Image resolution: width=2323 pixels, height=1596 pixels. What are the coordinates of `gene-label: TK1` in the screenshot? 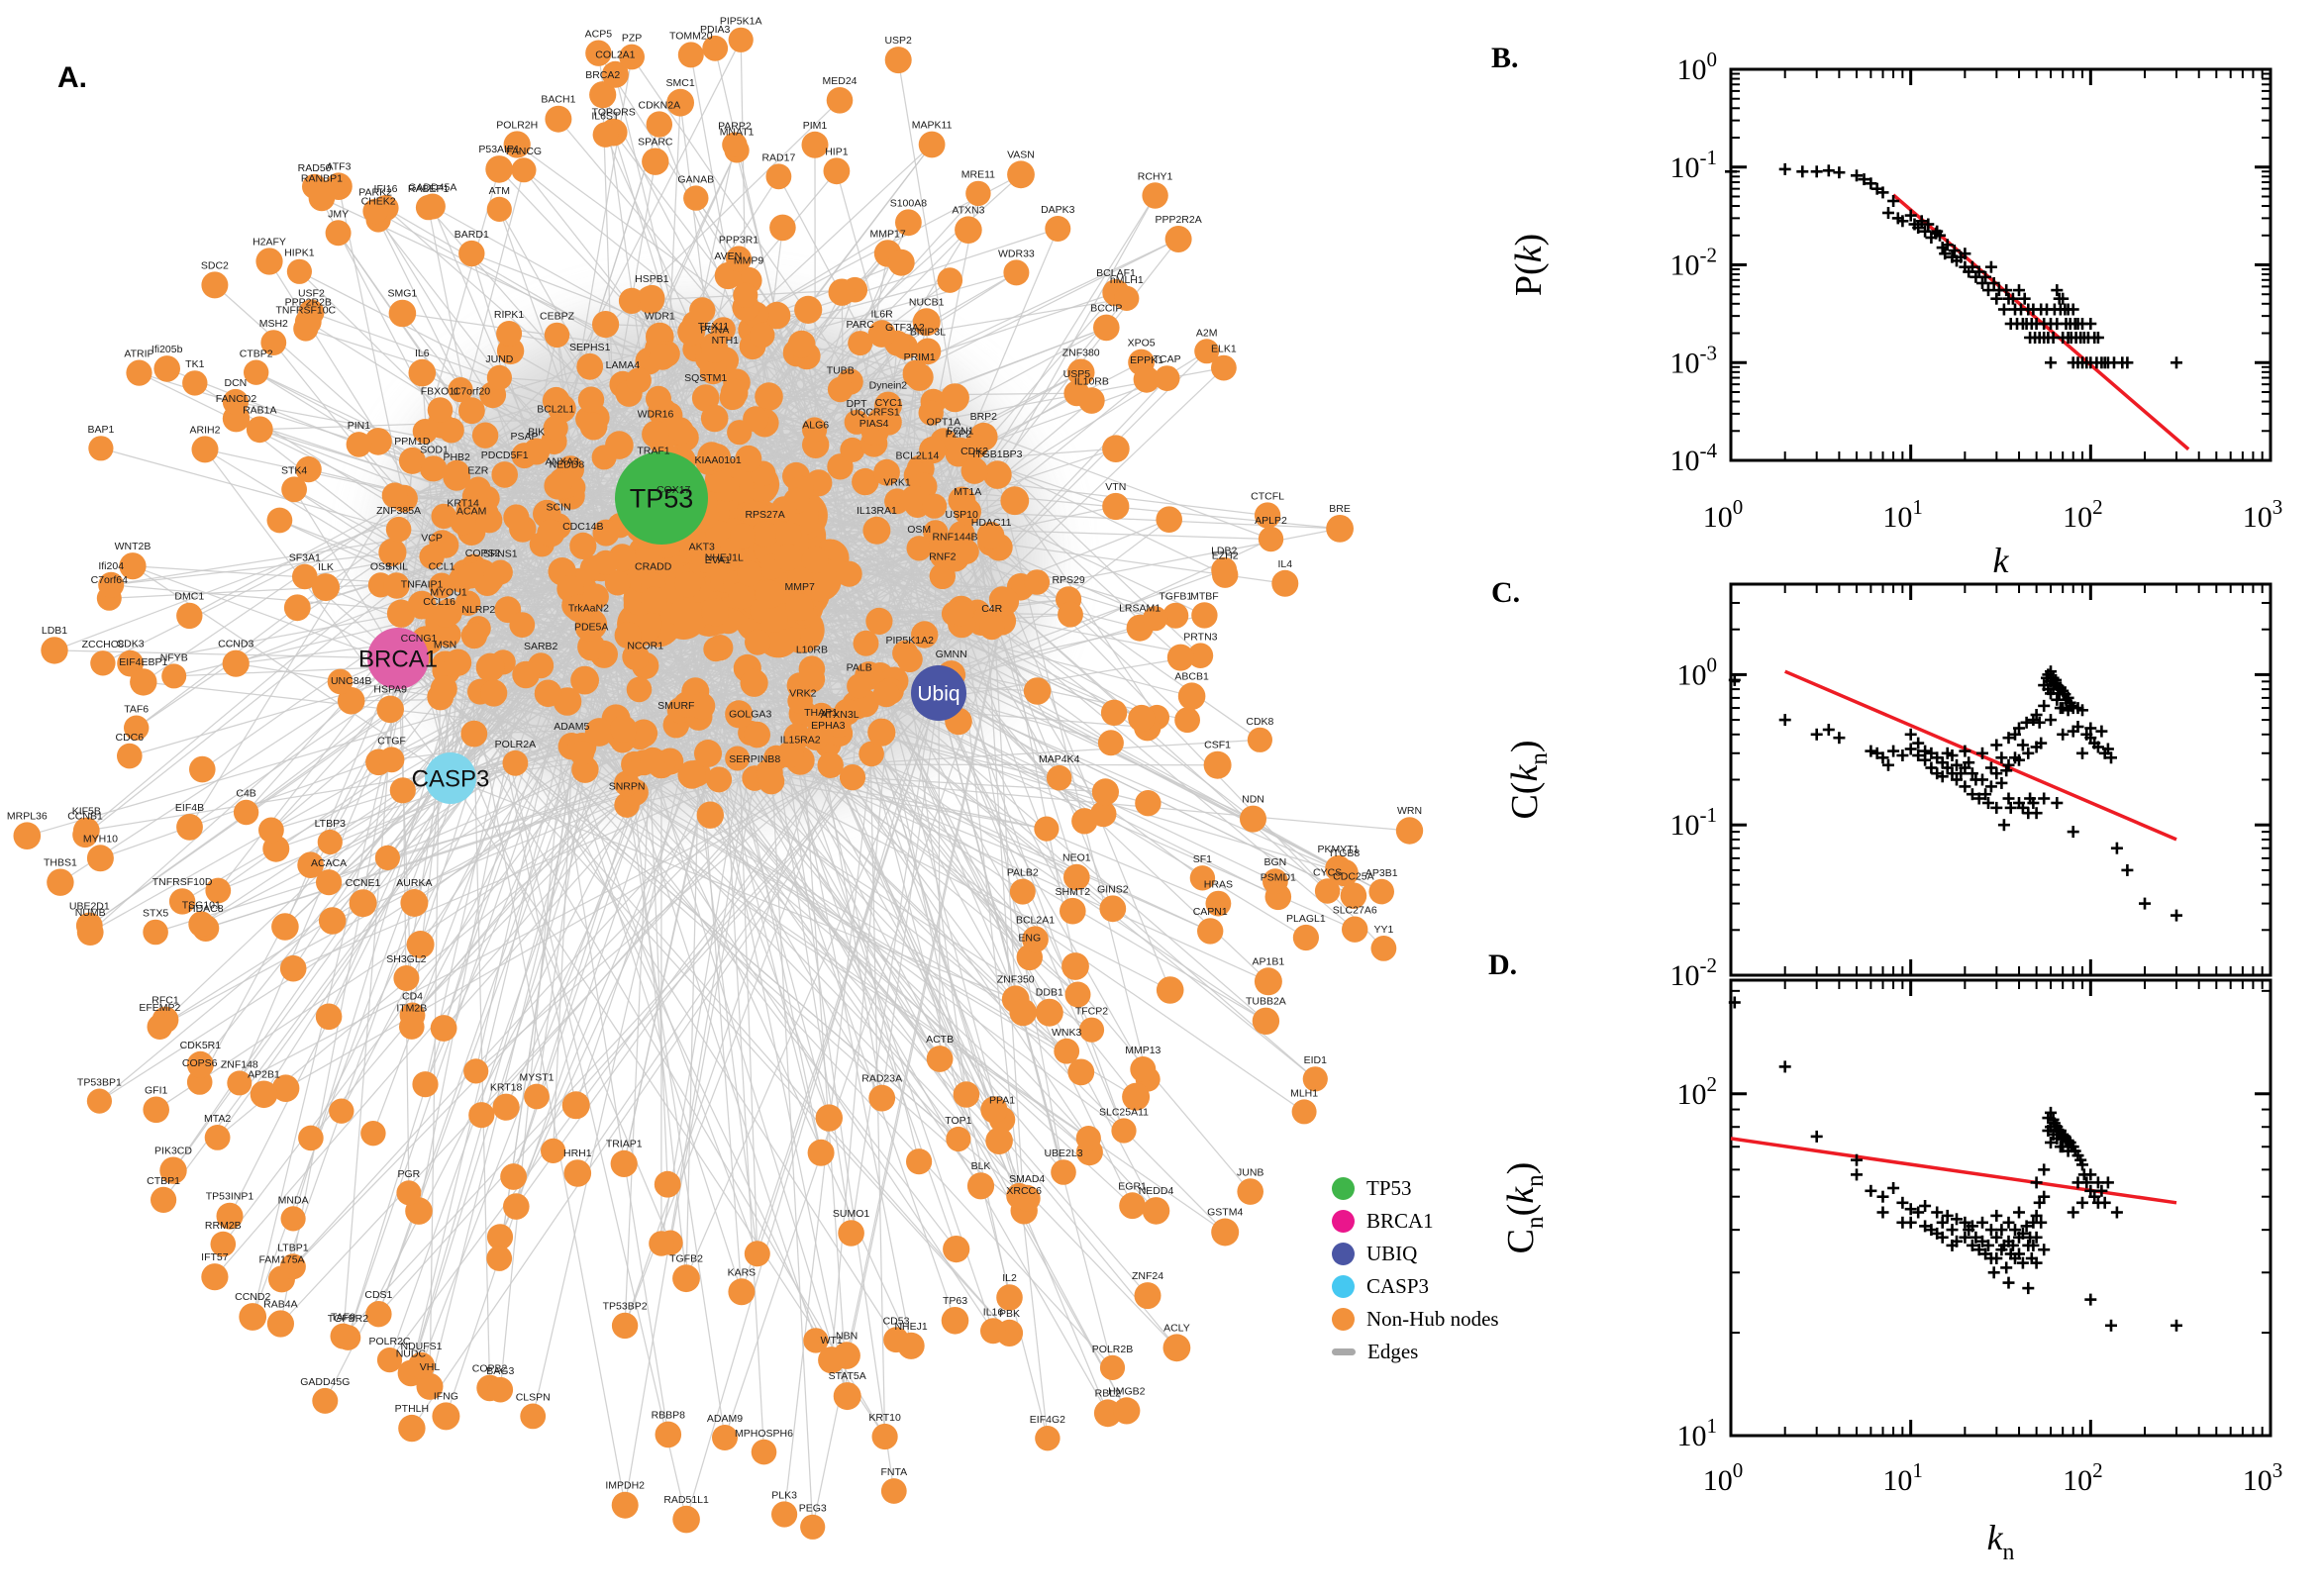 It's located at (195, 364).